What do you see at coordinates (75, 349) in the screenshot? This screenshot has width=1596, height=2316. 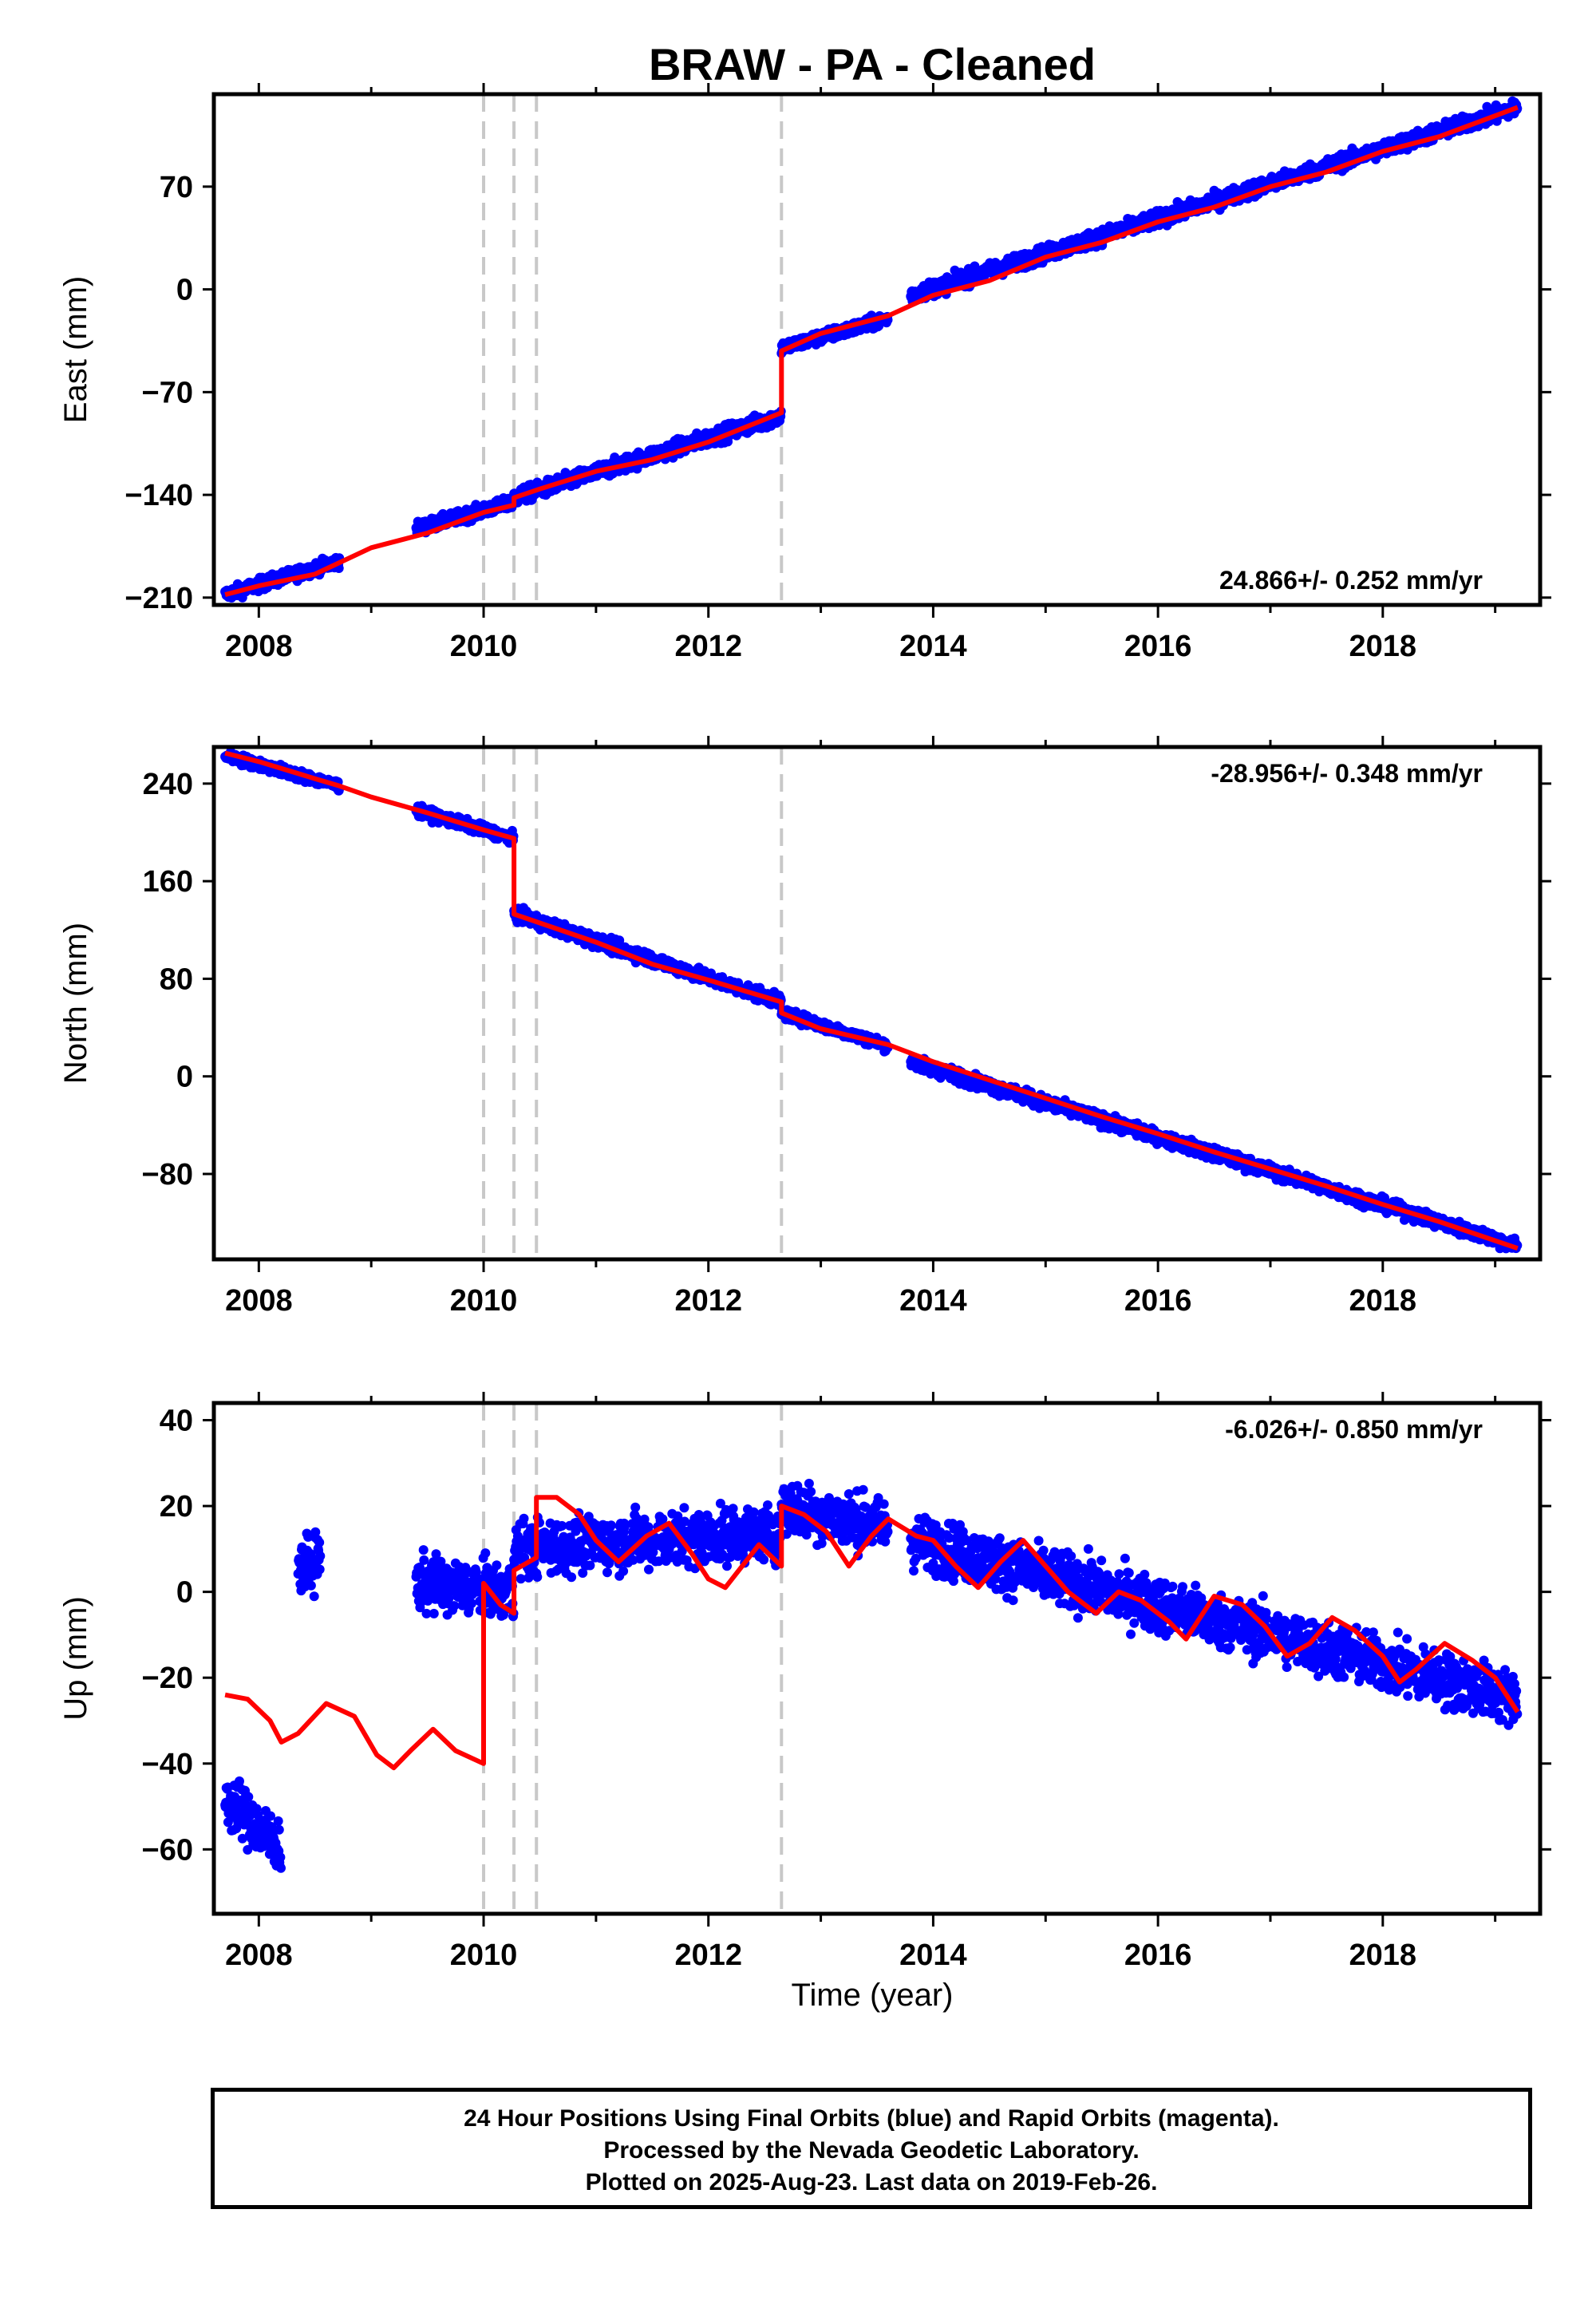 I see `y-axis-label: East (mm)` at bounding box center [75, 349].